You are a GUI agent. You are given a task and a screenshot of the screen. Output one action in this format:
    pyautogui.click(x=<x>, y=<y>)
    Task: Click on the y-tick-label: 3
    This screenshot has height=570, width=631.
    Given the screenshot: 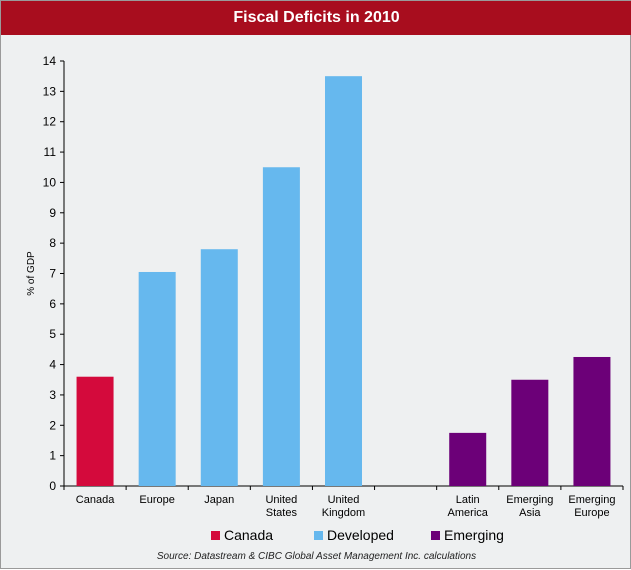 What is the action you would take?
    pyautogui.click(x=52, y=395)
    